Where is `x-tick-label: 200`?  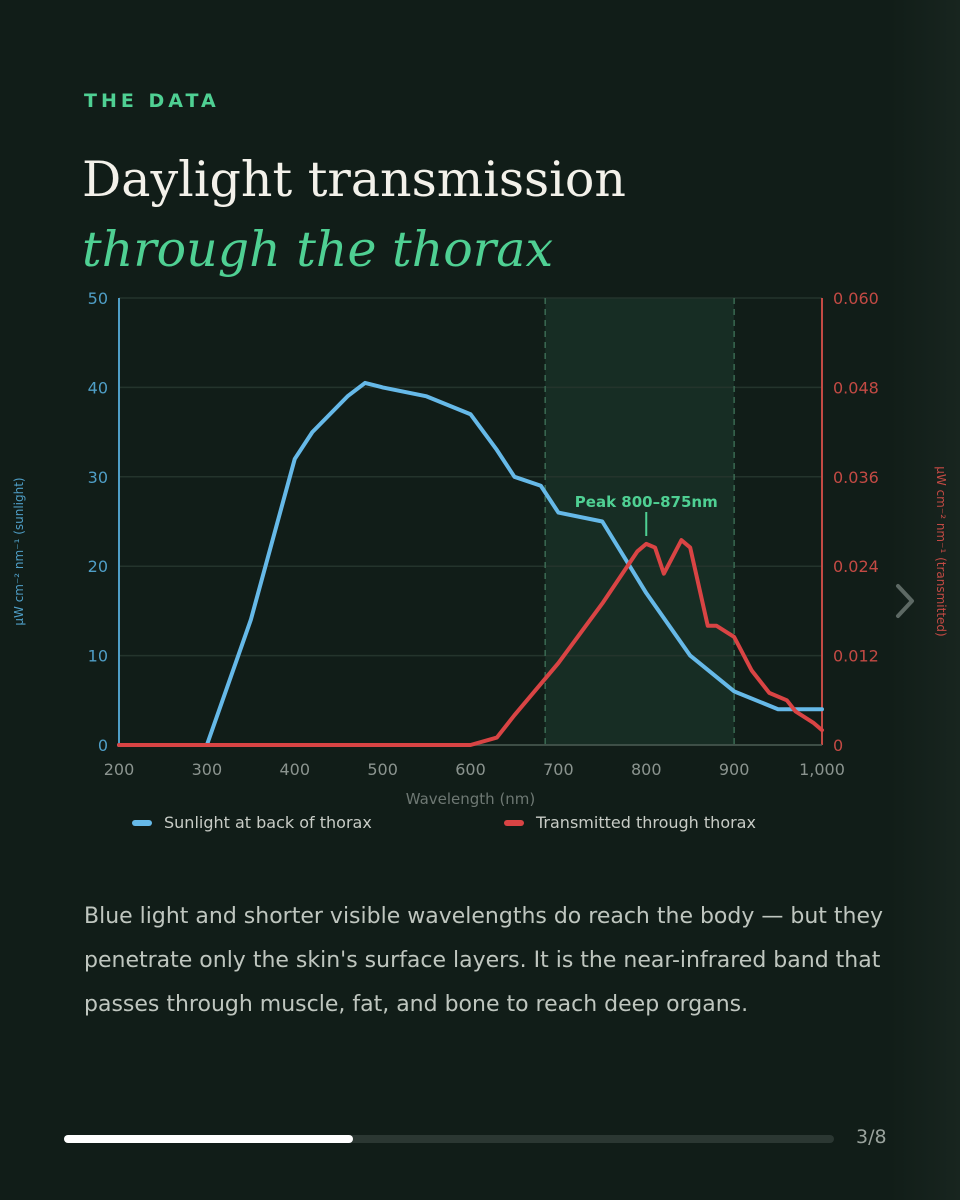
x-tick-label: 200 is located at coordinates (119, 769).